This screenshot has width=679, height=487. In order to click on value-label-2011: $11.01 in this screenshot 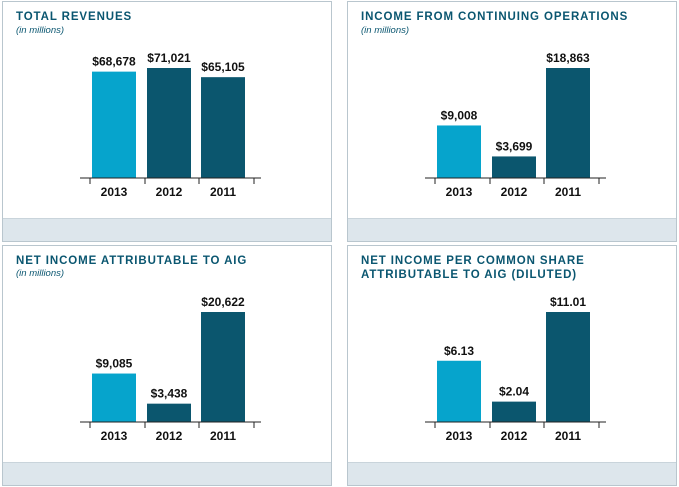, I will do `click(568, 302)`.